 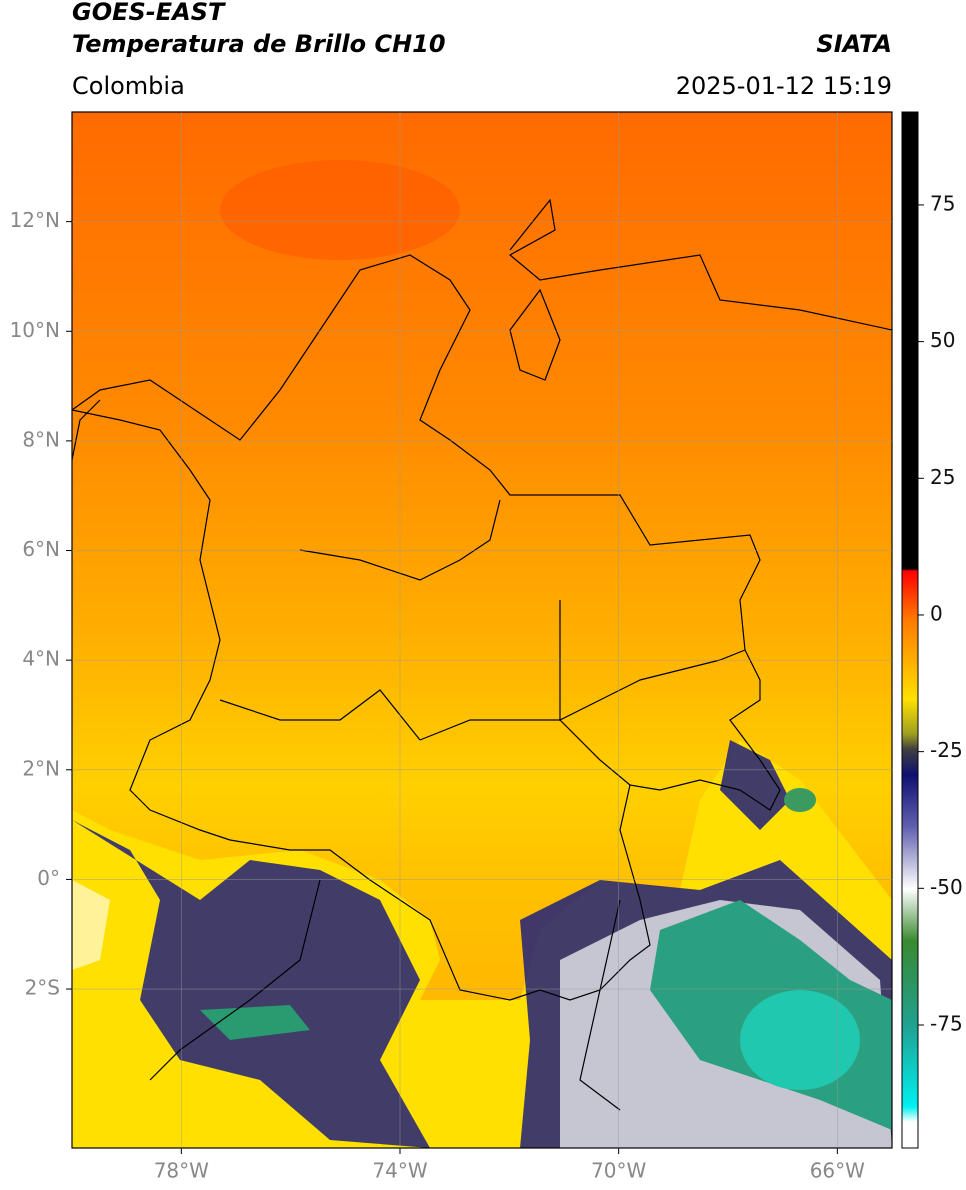 I want to click on colorbar, so click(x=910, y=630).